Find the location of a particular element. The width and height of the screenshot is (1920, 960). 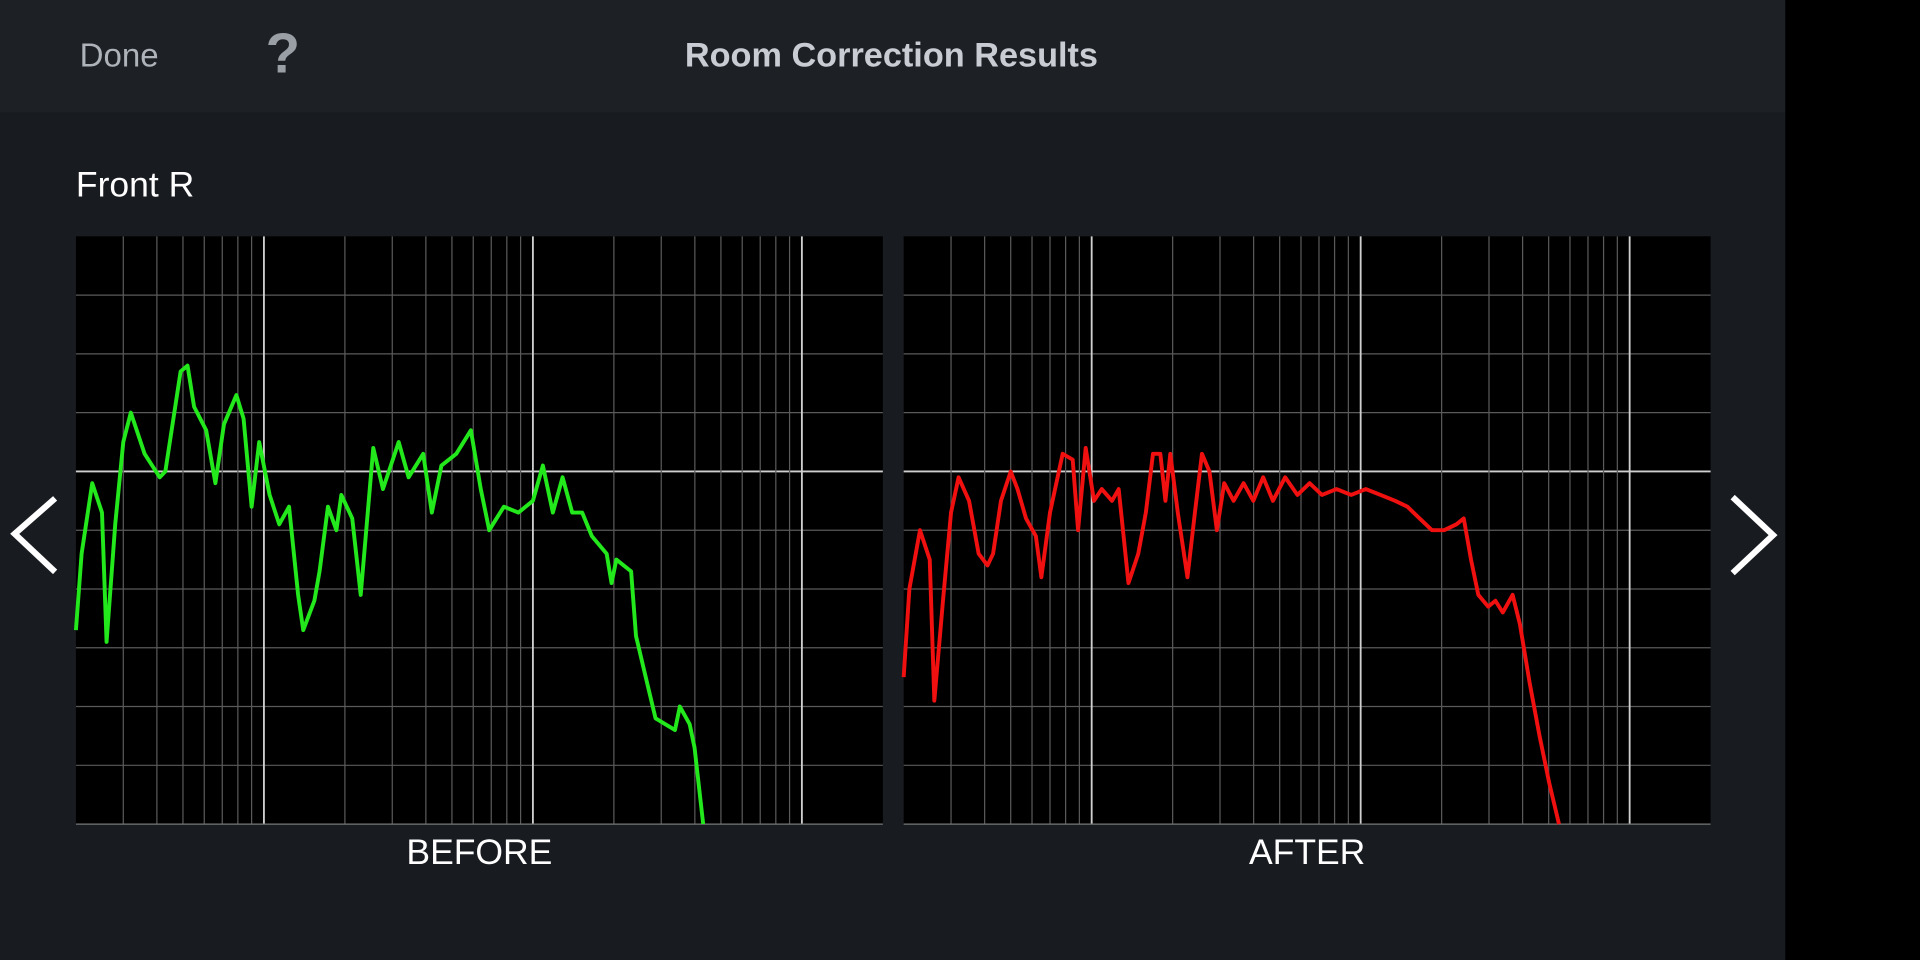

chart-caption: BEFORE is located at coordinates (479, 852).